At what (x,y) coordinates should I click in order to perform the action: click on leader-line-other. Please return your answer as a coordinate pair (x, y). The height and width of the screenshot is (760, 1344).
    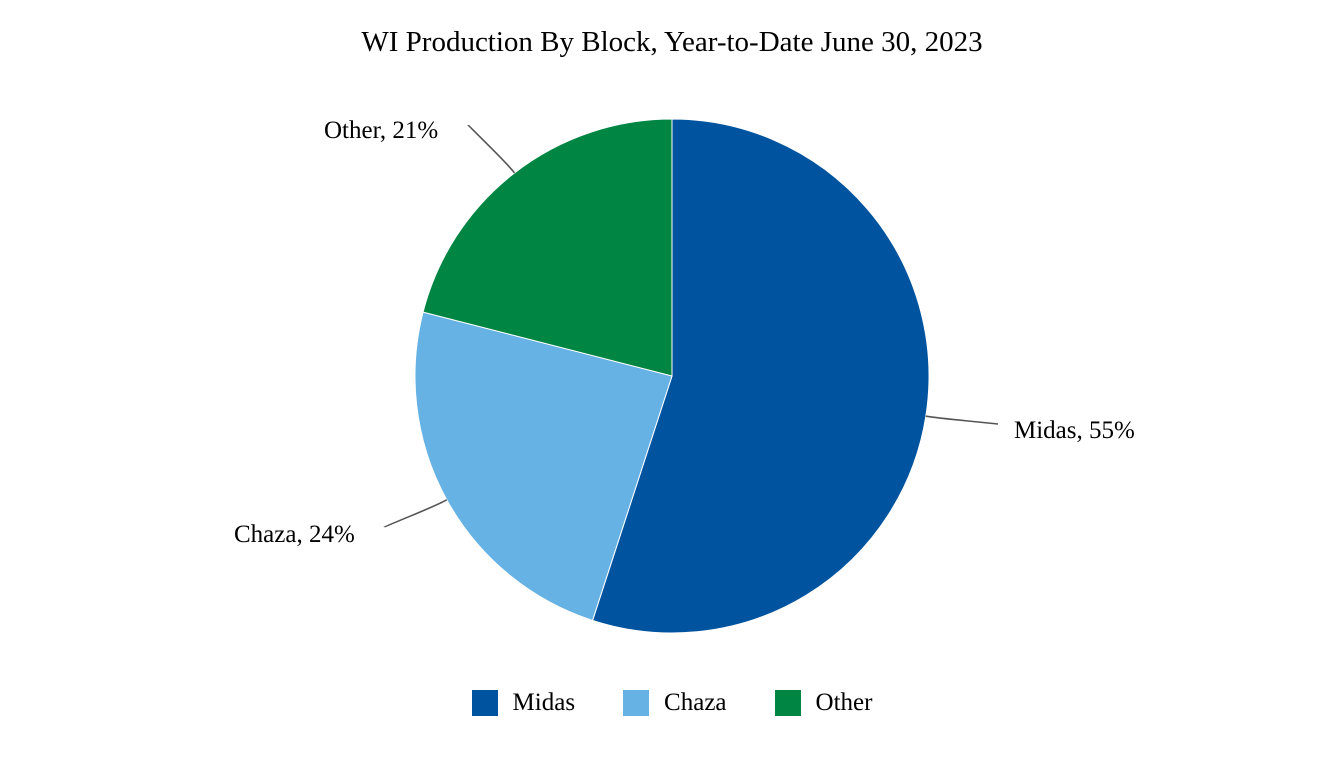
    Looking at the image, I should click on (491, 149).